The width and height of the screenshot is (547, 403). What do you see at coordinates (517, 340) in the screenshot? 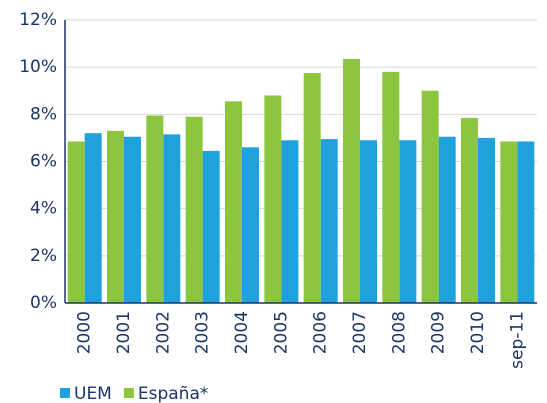
I see `x-tick-label: sep-11` at bounding box center [517, 340].